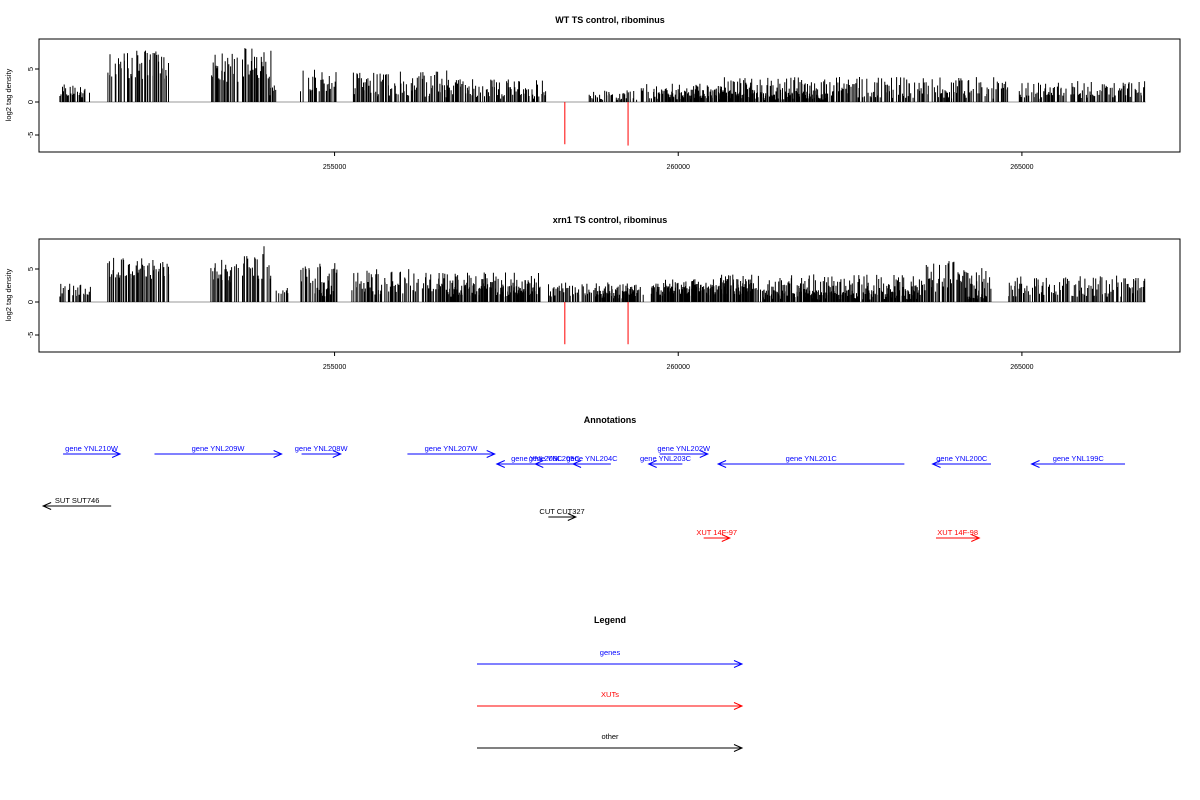  I want to click on legend-item-label: XUTs, so click(610, 694).